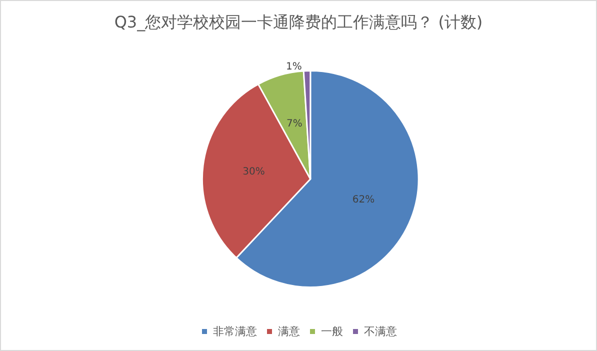  What do you see at coordinates (363, 200) in the screenshot?
I see `data-label: 62%` at bounding box center [363, 200].